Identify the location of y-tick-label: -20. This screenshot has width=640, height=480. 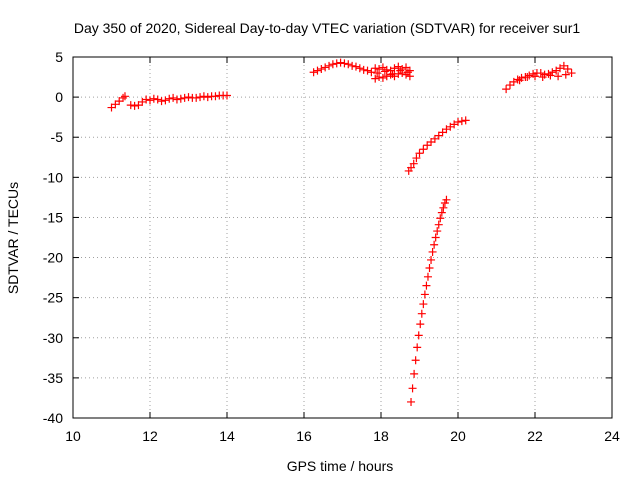
(53, 258).